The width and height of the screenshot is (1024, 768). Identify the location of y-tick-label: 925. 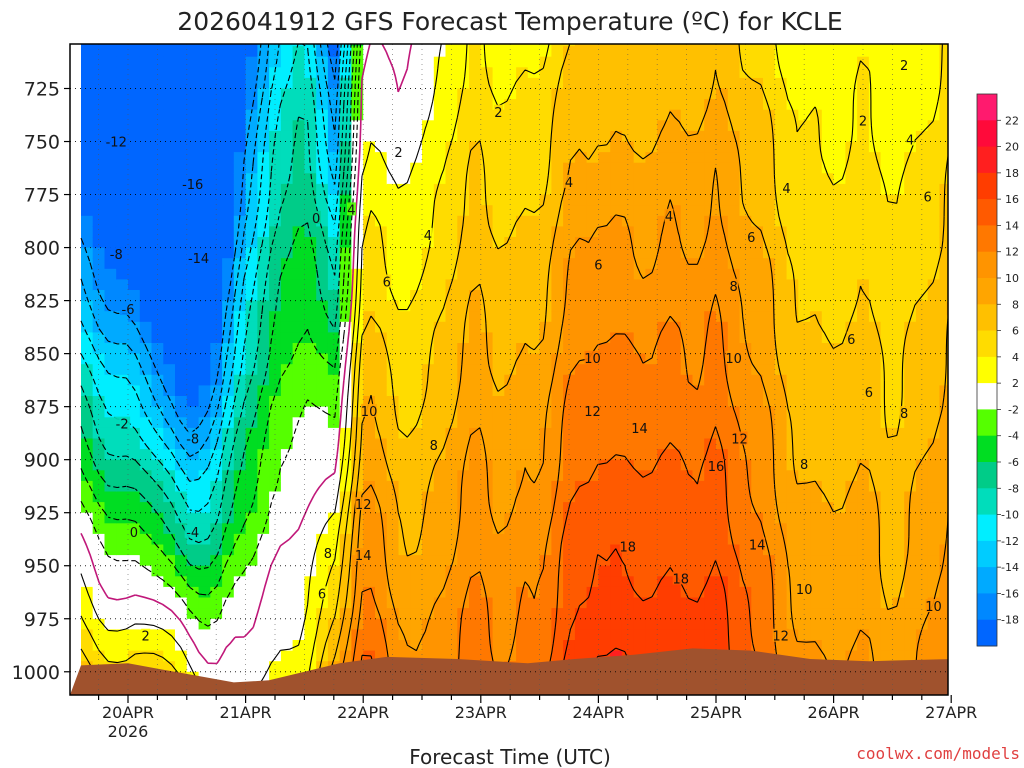
(42, 514).